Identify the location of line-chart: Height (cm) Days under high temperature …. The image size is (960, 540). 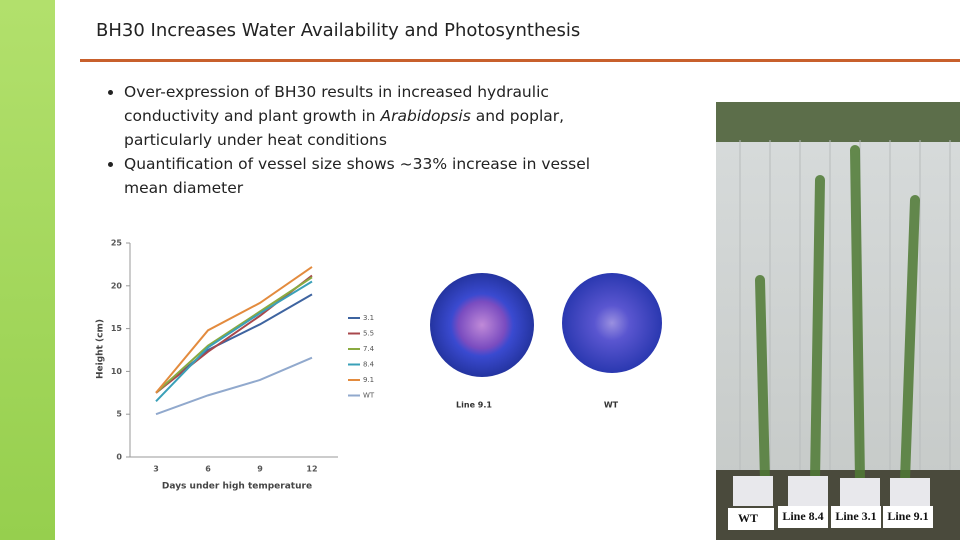
(235, 365).